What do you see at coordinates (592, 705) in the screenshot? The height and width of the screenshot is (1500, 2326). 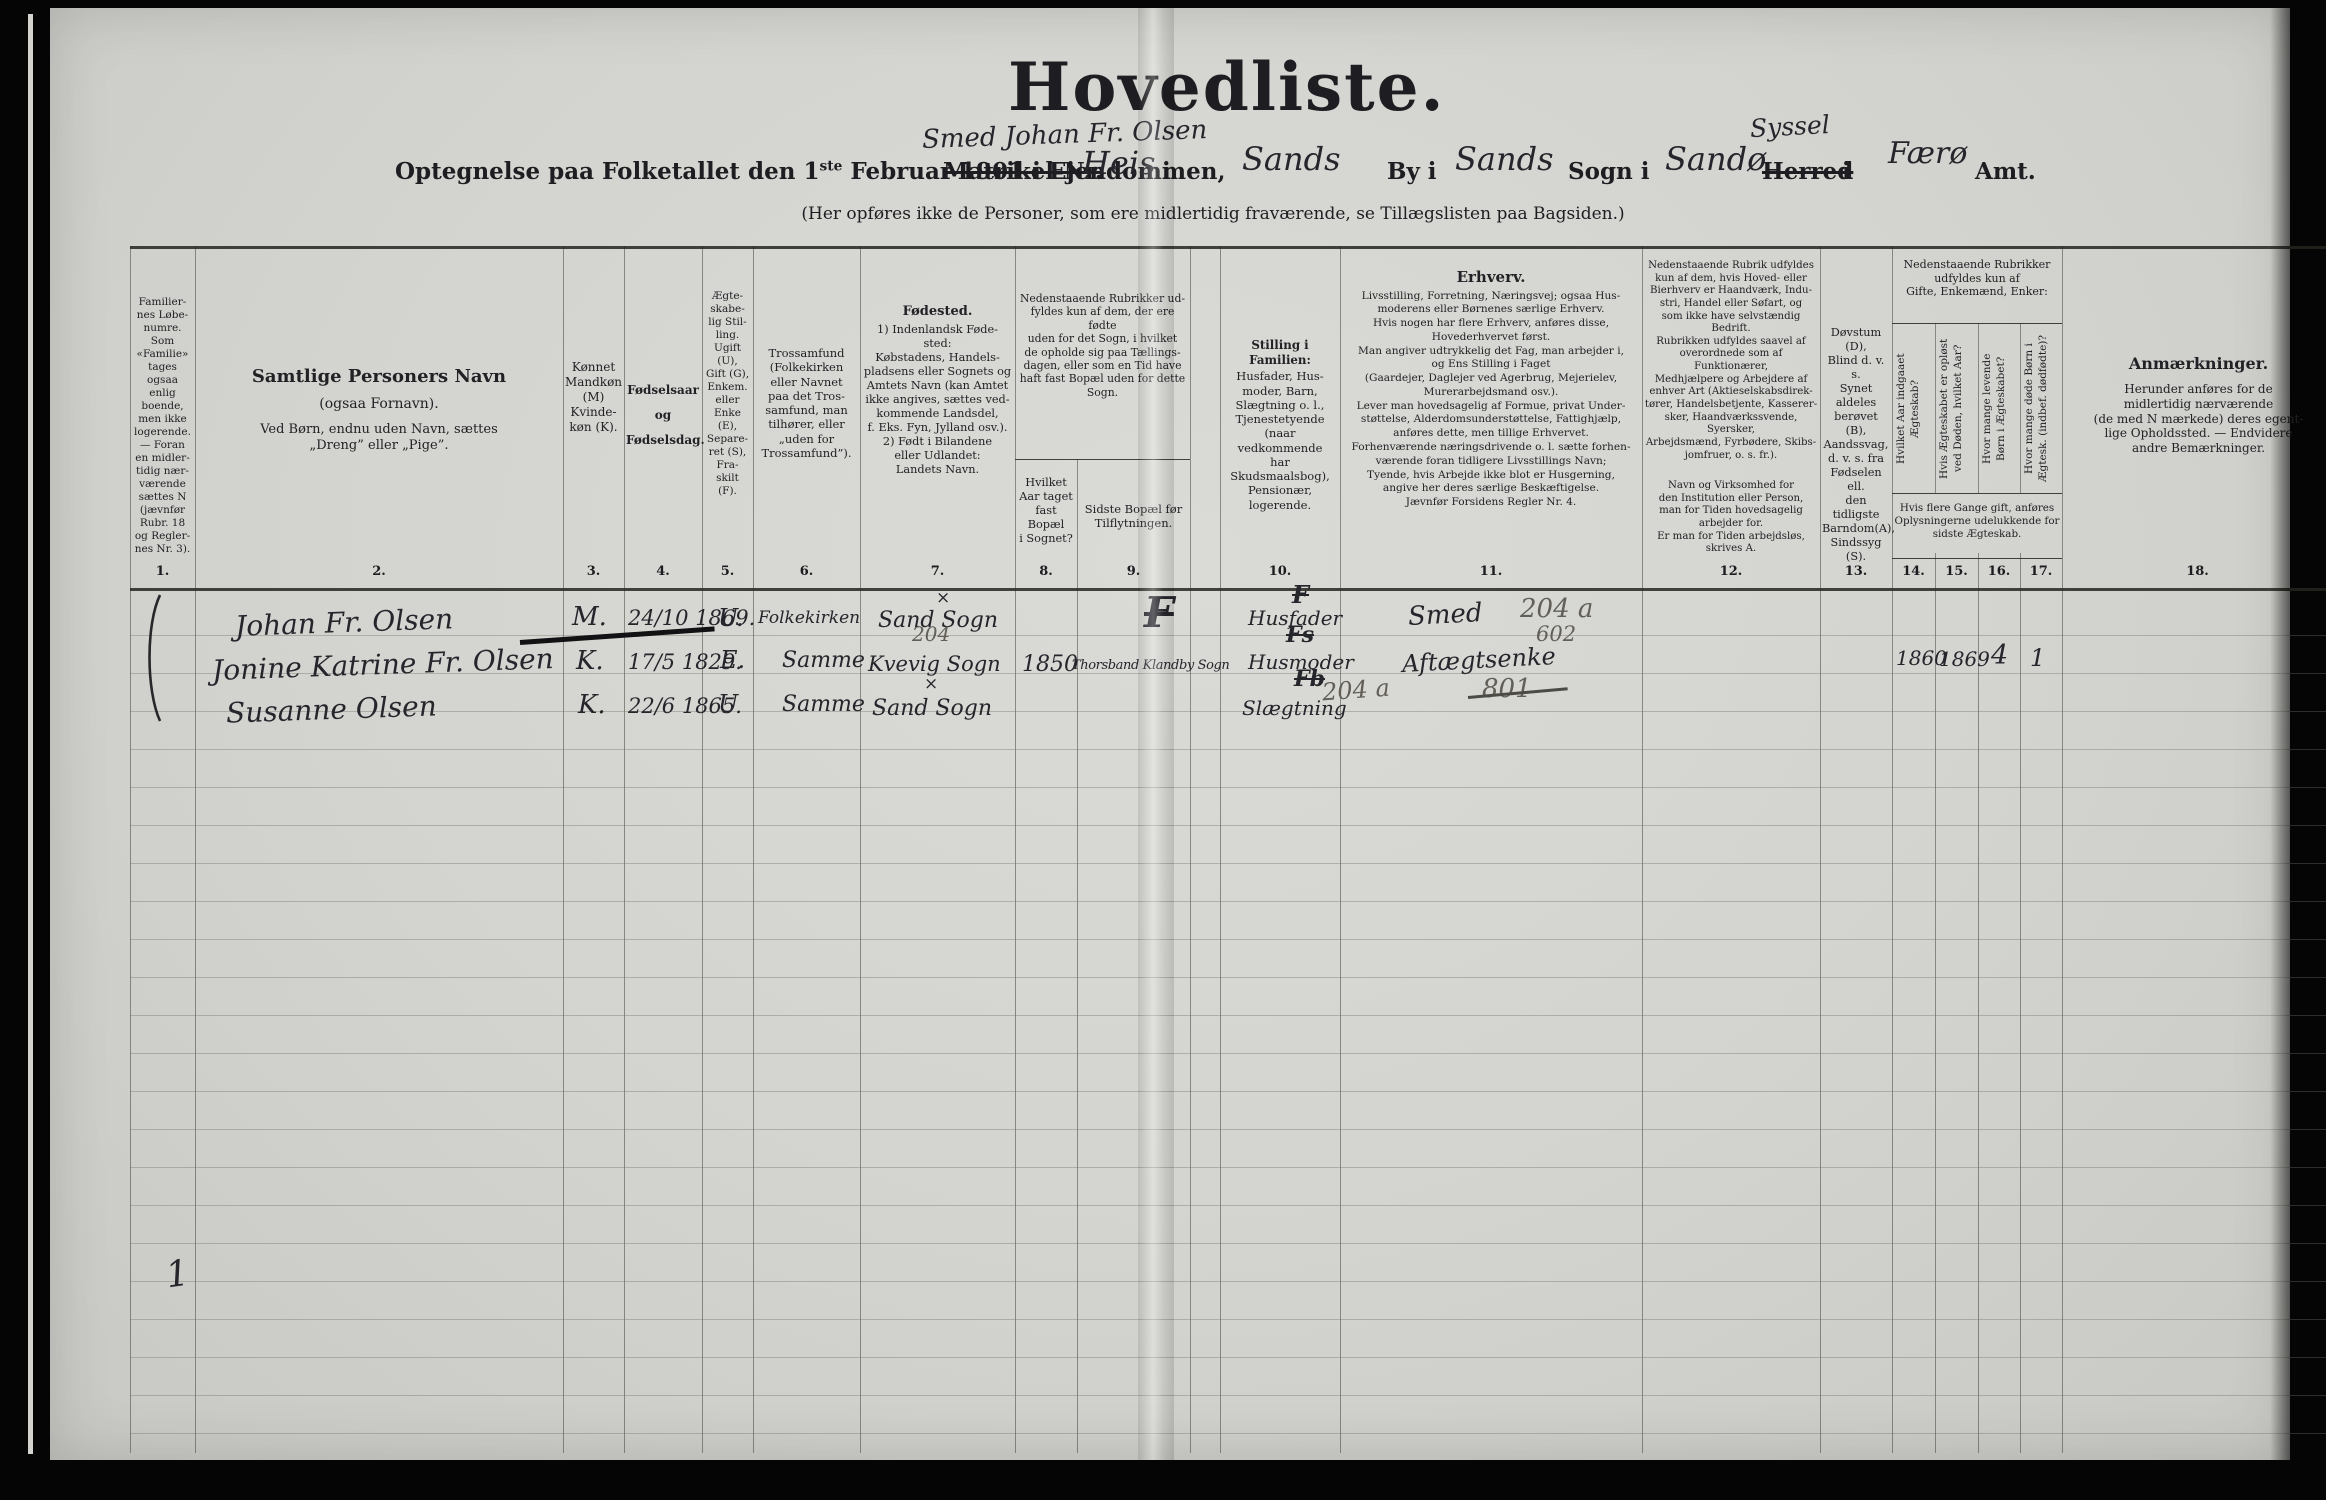 I see `row3-sex: K.` at bounding box center [592, 705].